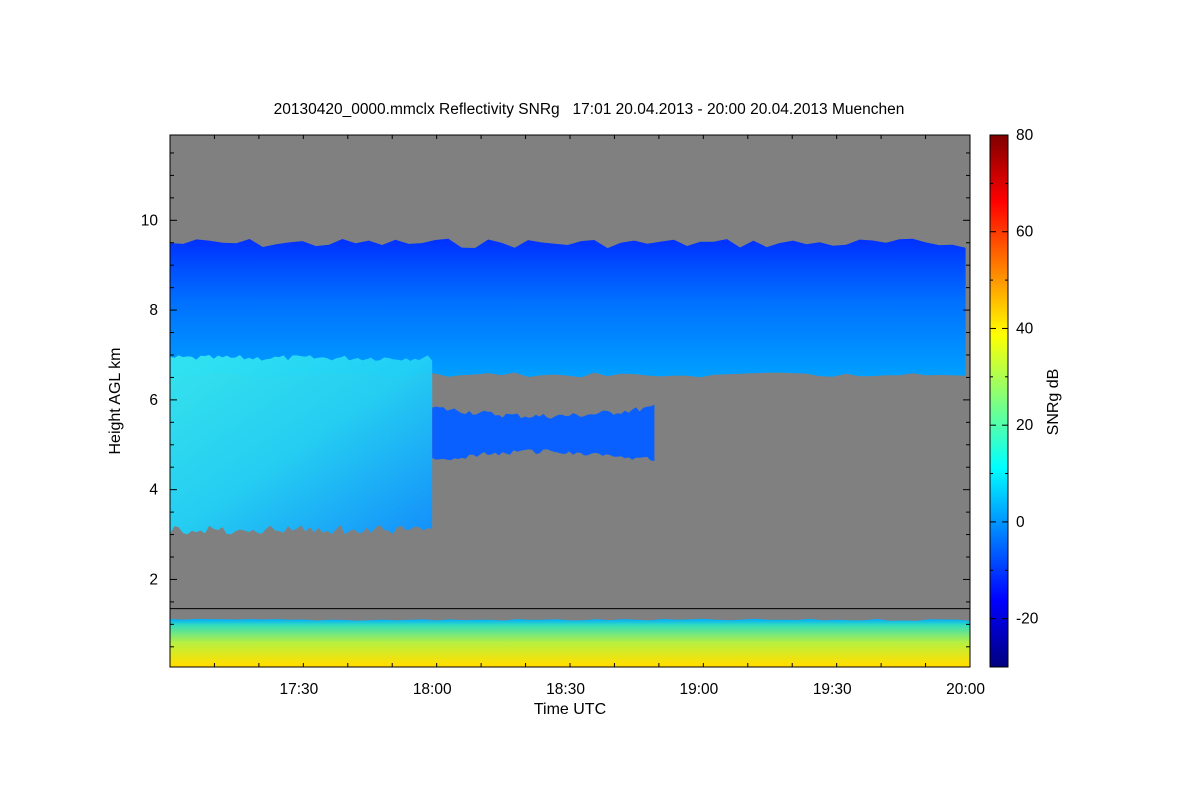 Image resolution: width=1200 pixels, height=800 pixels. I want to click on y-tick-label: 10, so click(150, 220).